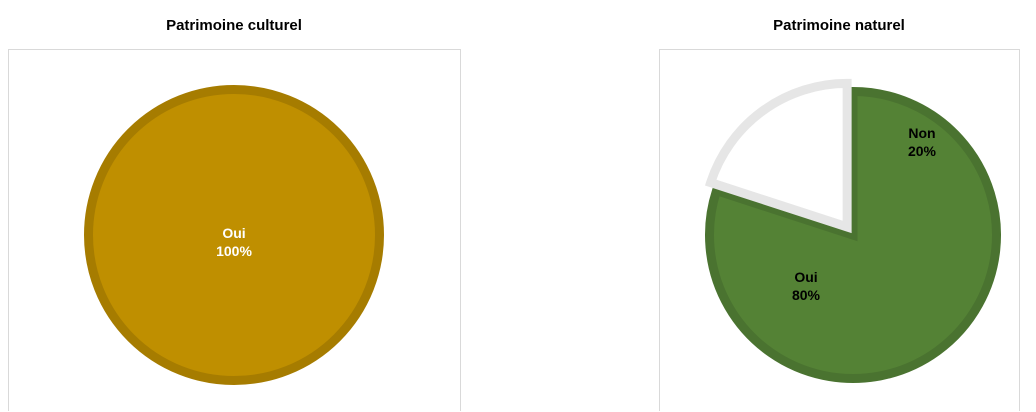  Describe the element at coordinates (922, 151) in the screenshot. I see `slice-value-naturel-non: 20%` at that location.